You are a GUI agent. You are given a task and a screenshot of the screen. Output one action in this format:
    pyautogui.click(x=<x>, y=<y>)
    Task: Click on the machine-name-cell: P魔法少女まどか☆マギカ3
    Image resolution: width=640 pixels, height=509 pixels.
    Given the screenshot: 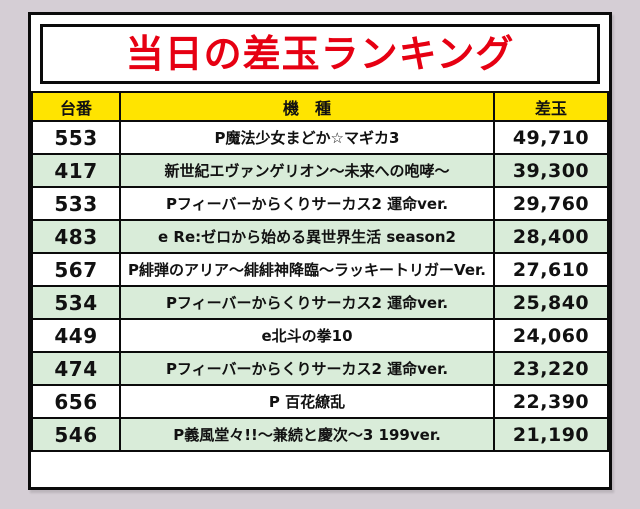 What is the action you would take?
    pyautogui.click(x=307, y=137)
    